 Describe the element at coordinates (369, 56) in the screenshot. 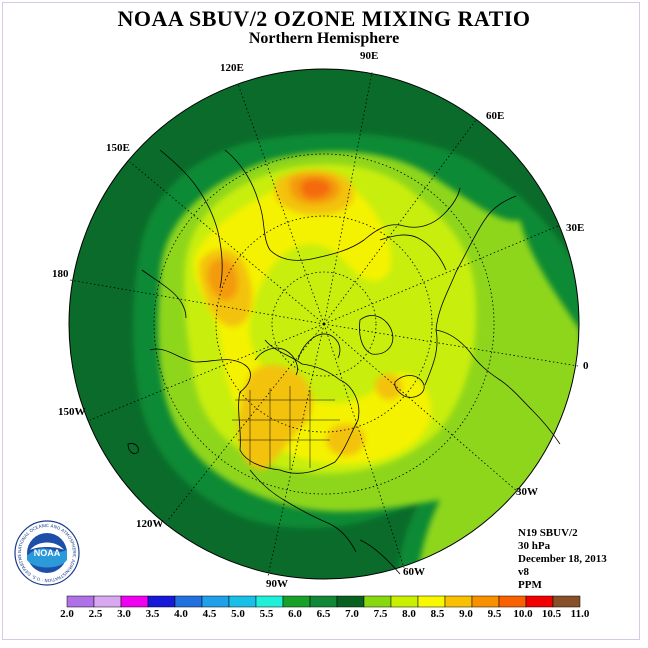

I see `lon-label-90e: 90E` at that location.